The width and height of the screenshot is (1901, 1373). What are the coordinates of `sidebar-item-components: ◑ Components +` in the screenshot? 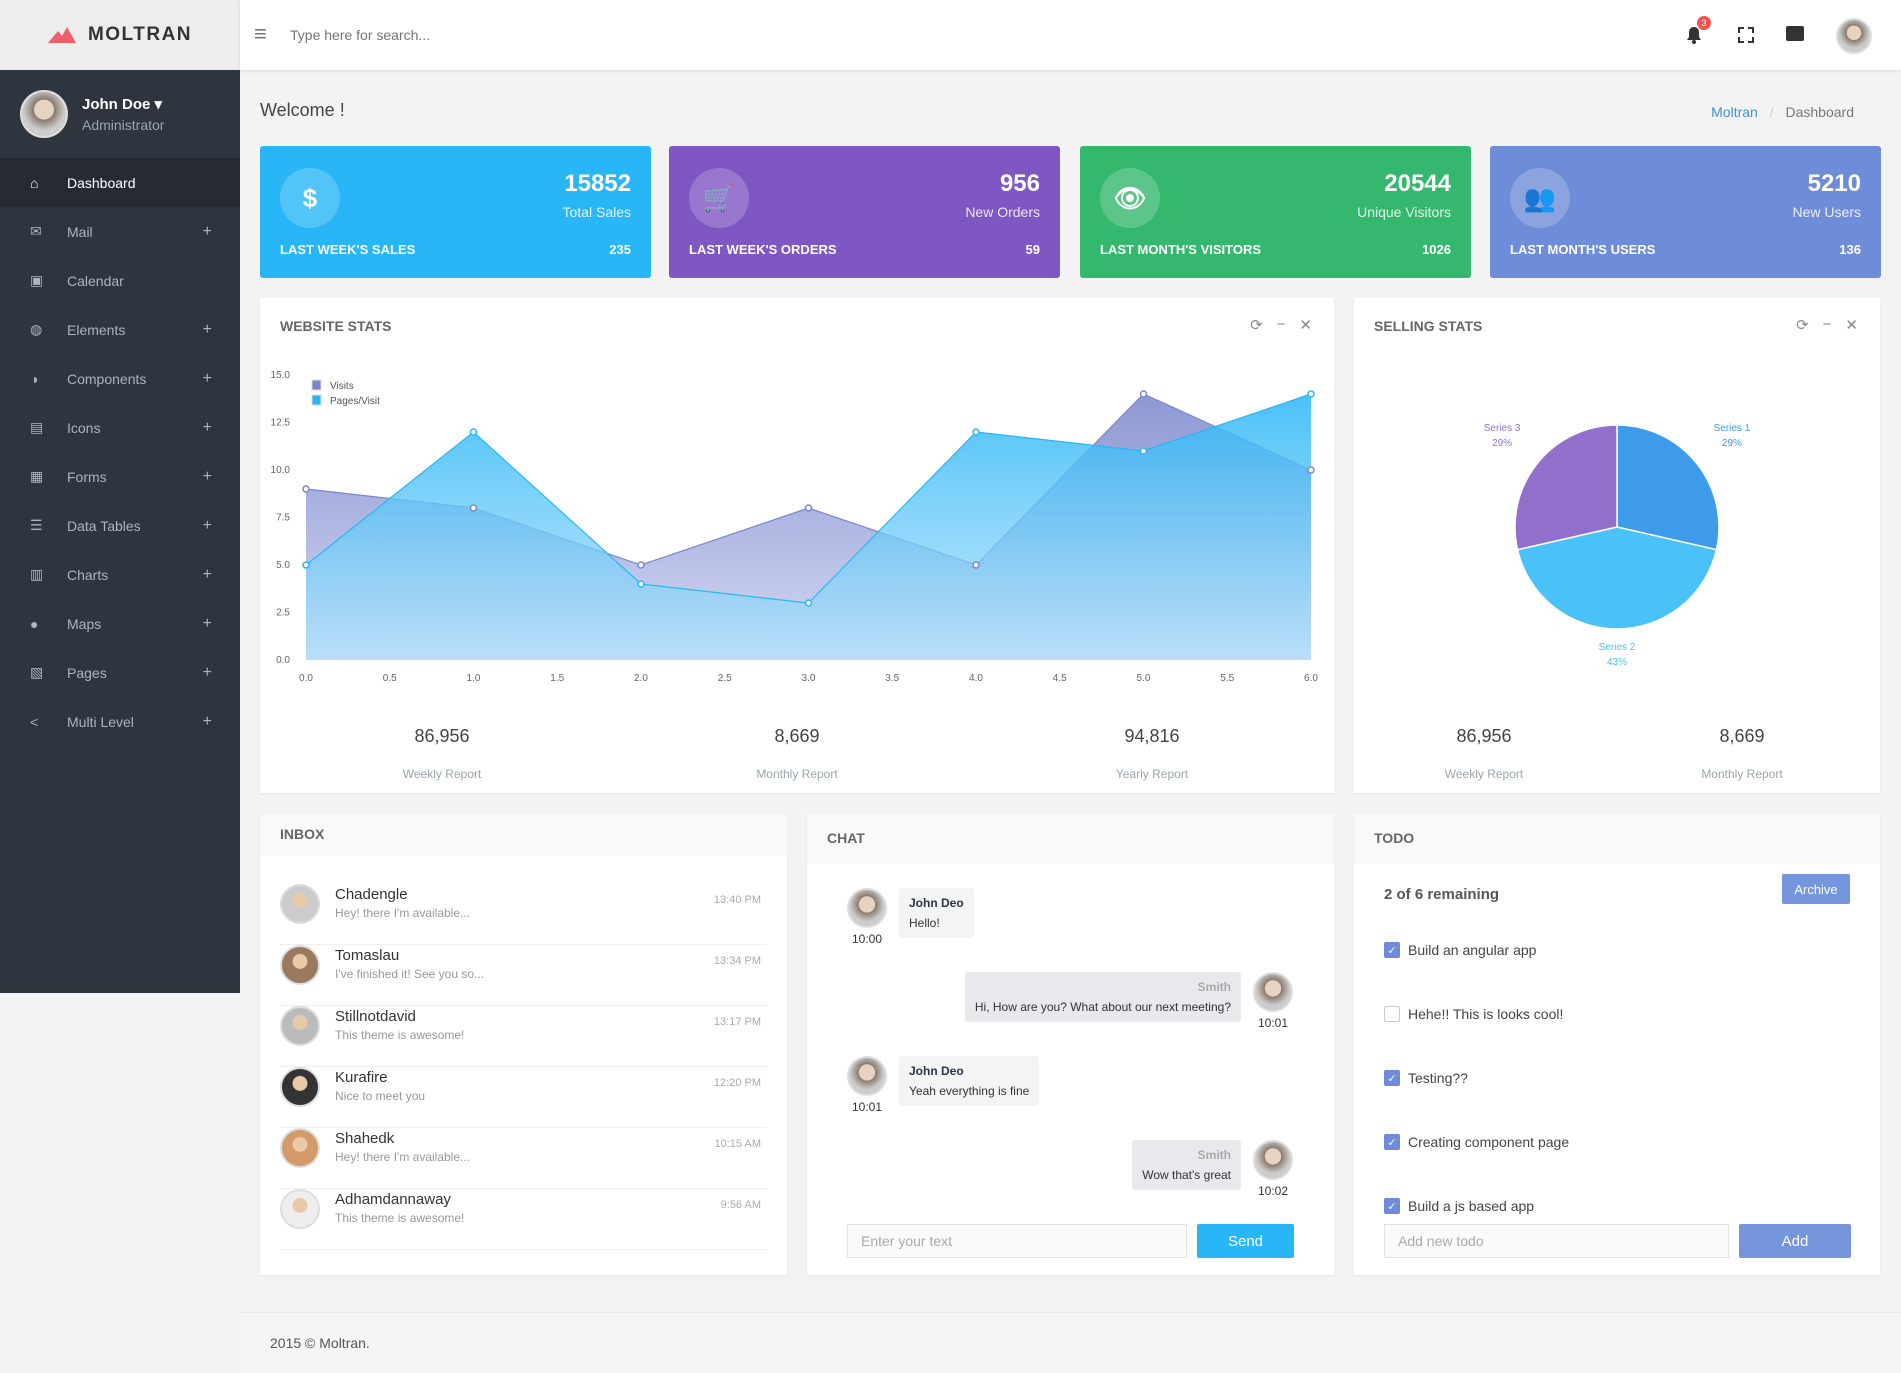 It's located at (120, 378).